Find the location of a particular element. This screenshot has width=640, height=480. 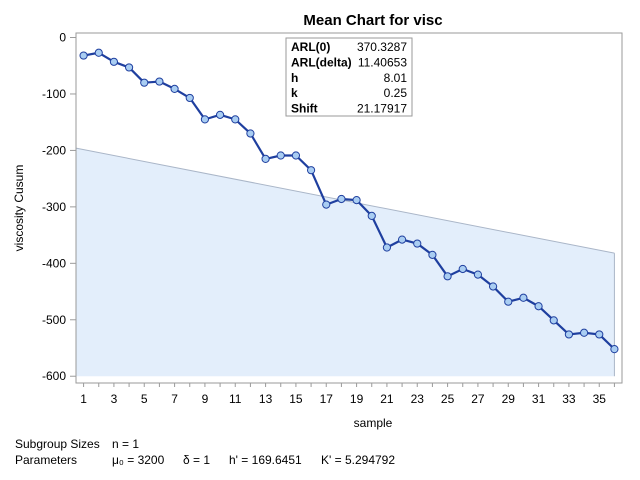

stat-value: 21.17917 is located at coordinates (382, 109).